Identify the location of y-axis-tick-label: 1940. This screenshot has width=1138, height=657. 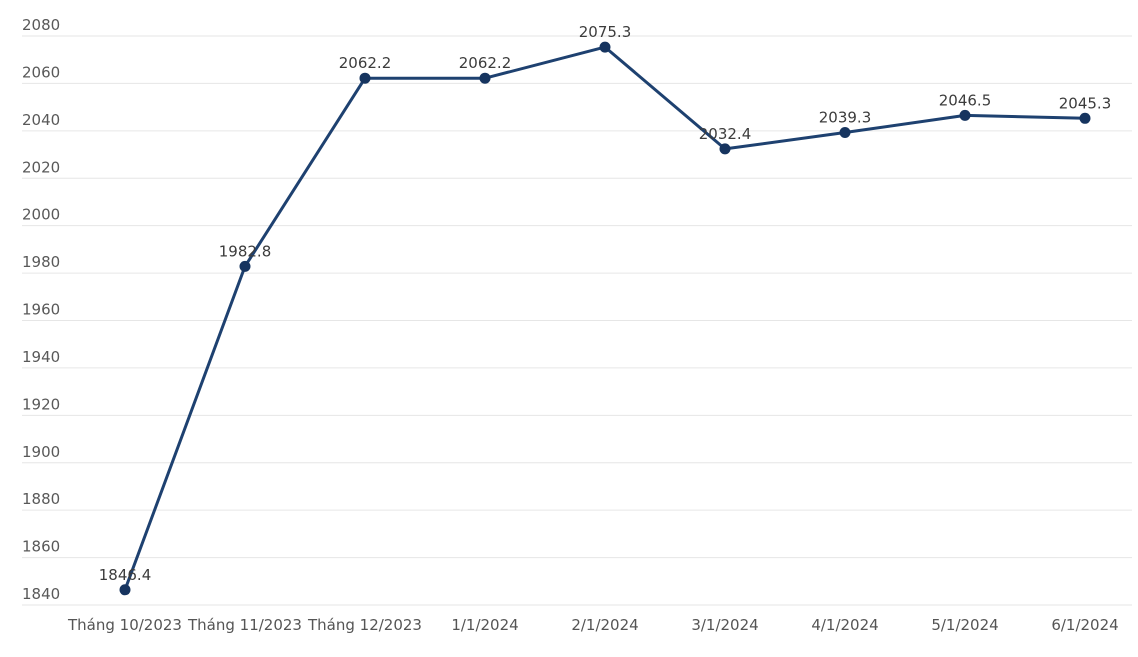
(41, 357).